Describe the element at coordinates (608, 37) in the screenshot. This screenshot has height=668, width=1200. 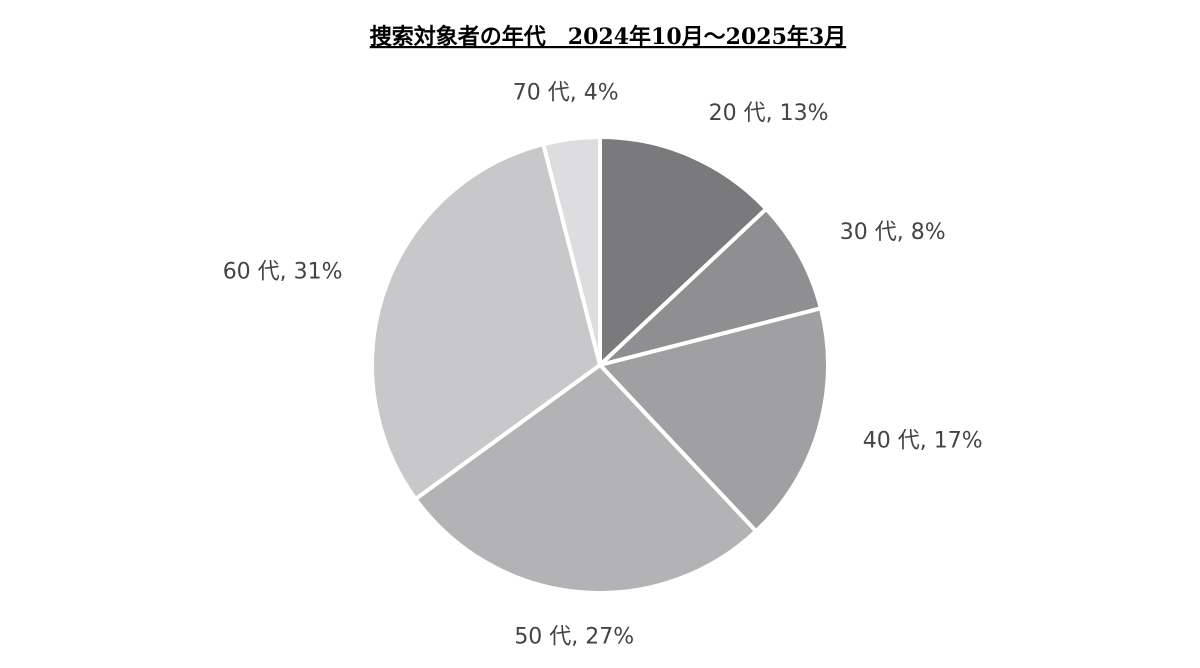
I see `chart-title: 捜索対象者の年代 2024年10月～2025年3月` at that location.